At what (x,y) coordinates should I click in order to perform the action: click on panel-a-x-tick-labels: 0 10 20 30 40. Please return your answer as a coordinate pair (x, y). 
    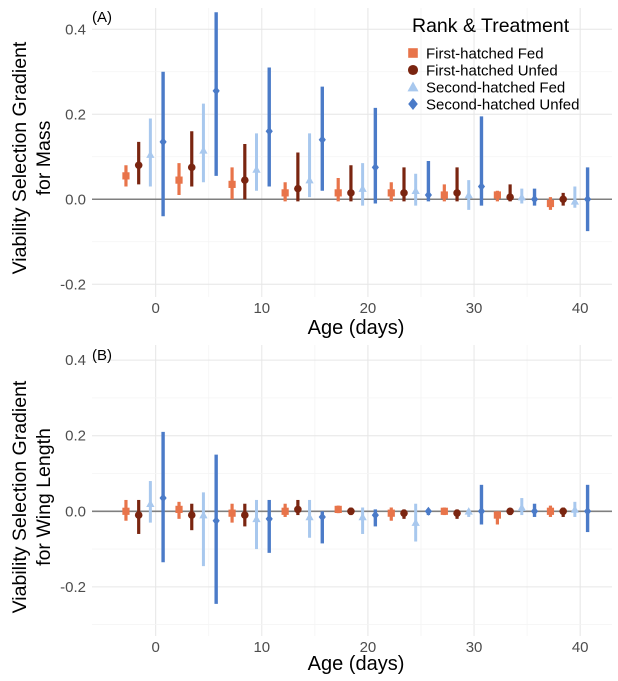
    Looking at the image, I should click on (370, 308).